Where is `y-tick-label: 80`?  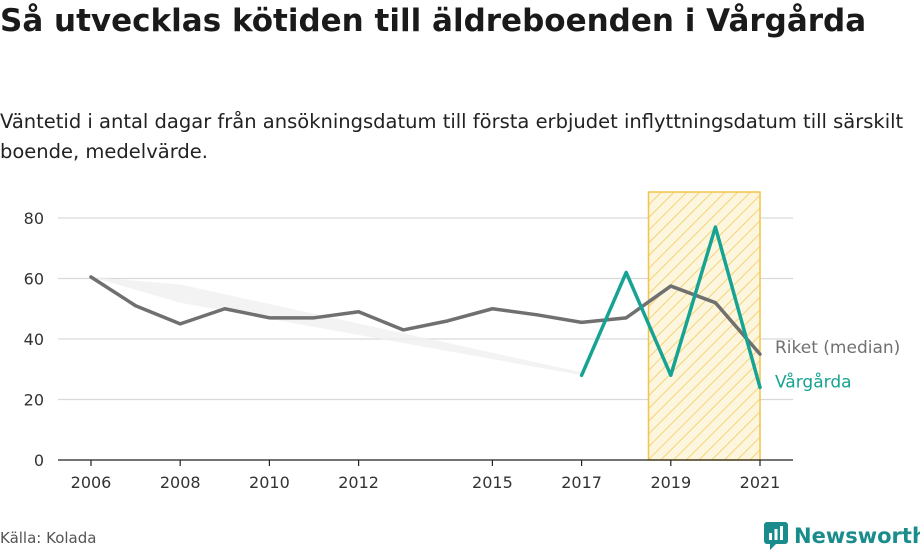 y-tick-label: 80 is located at coordinates (34, 218).